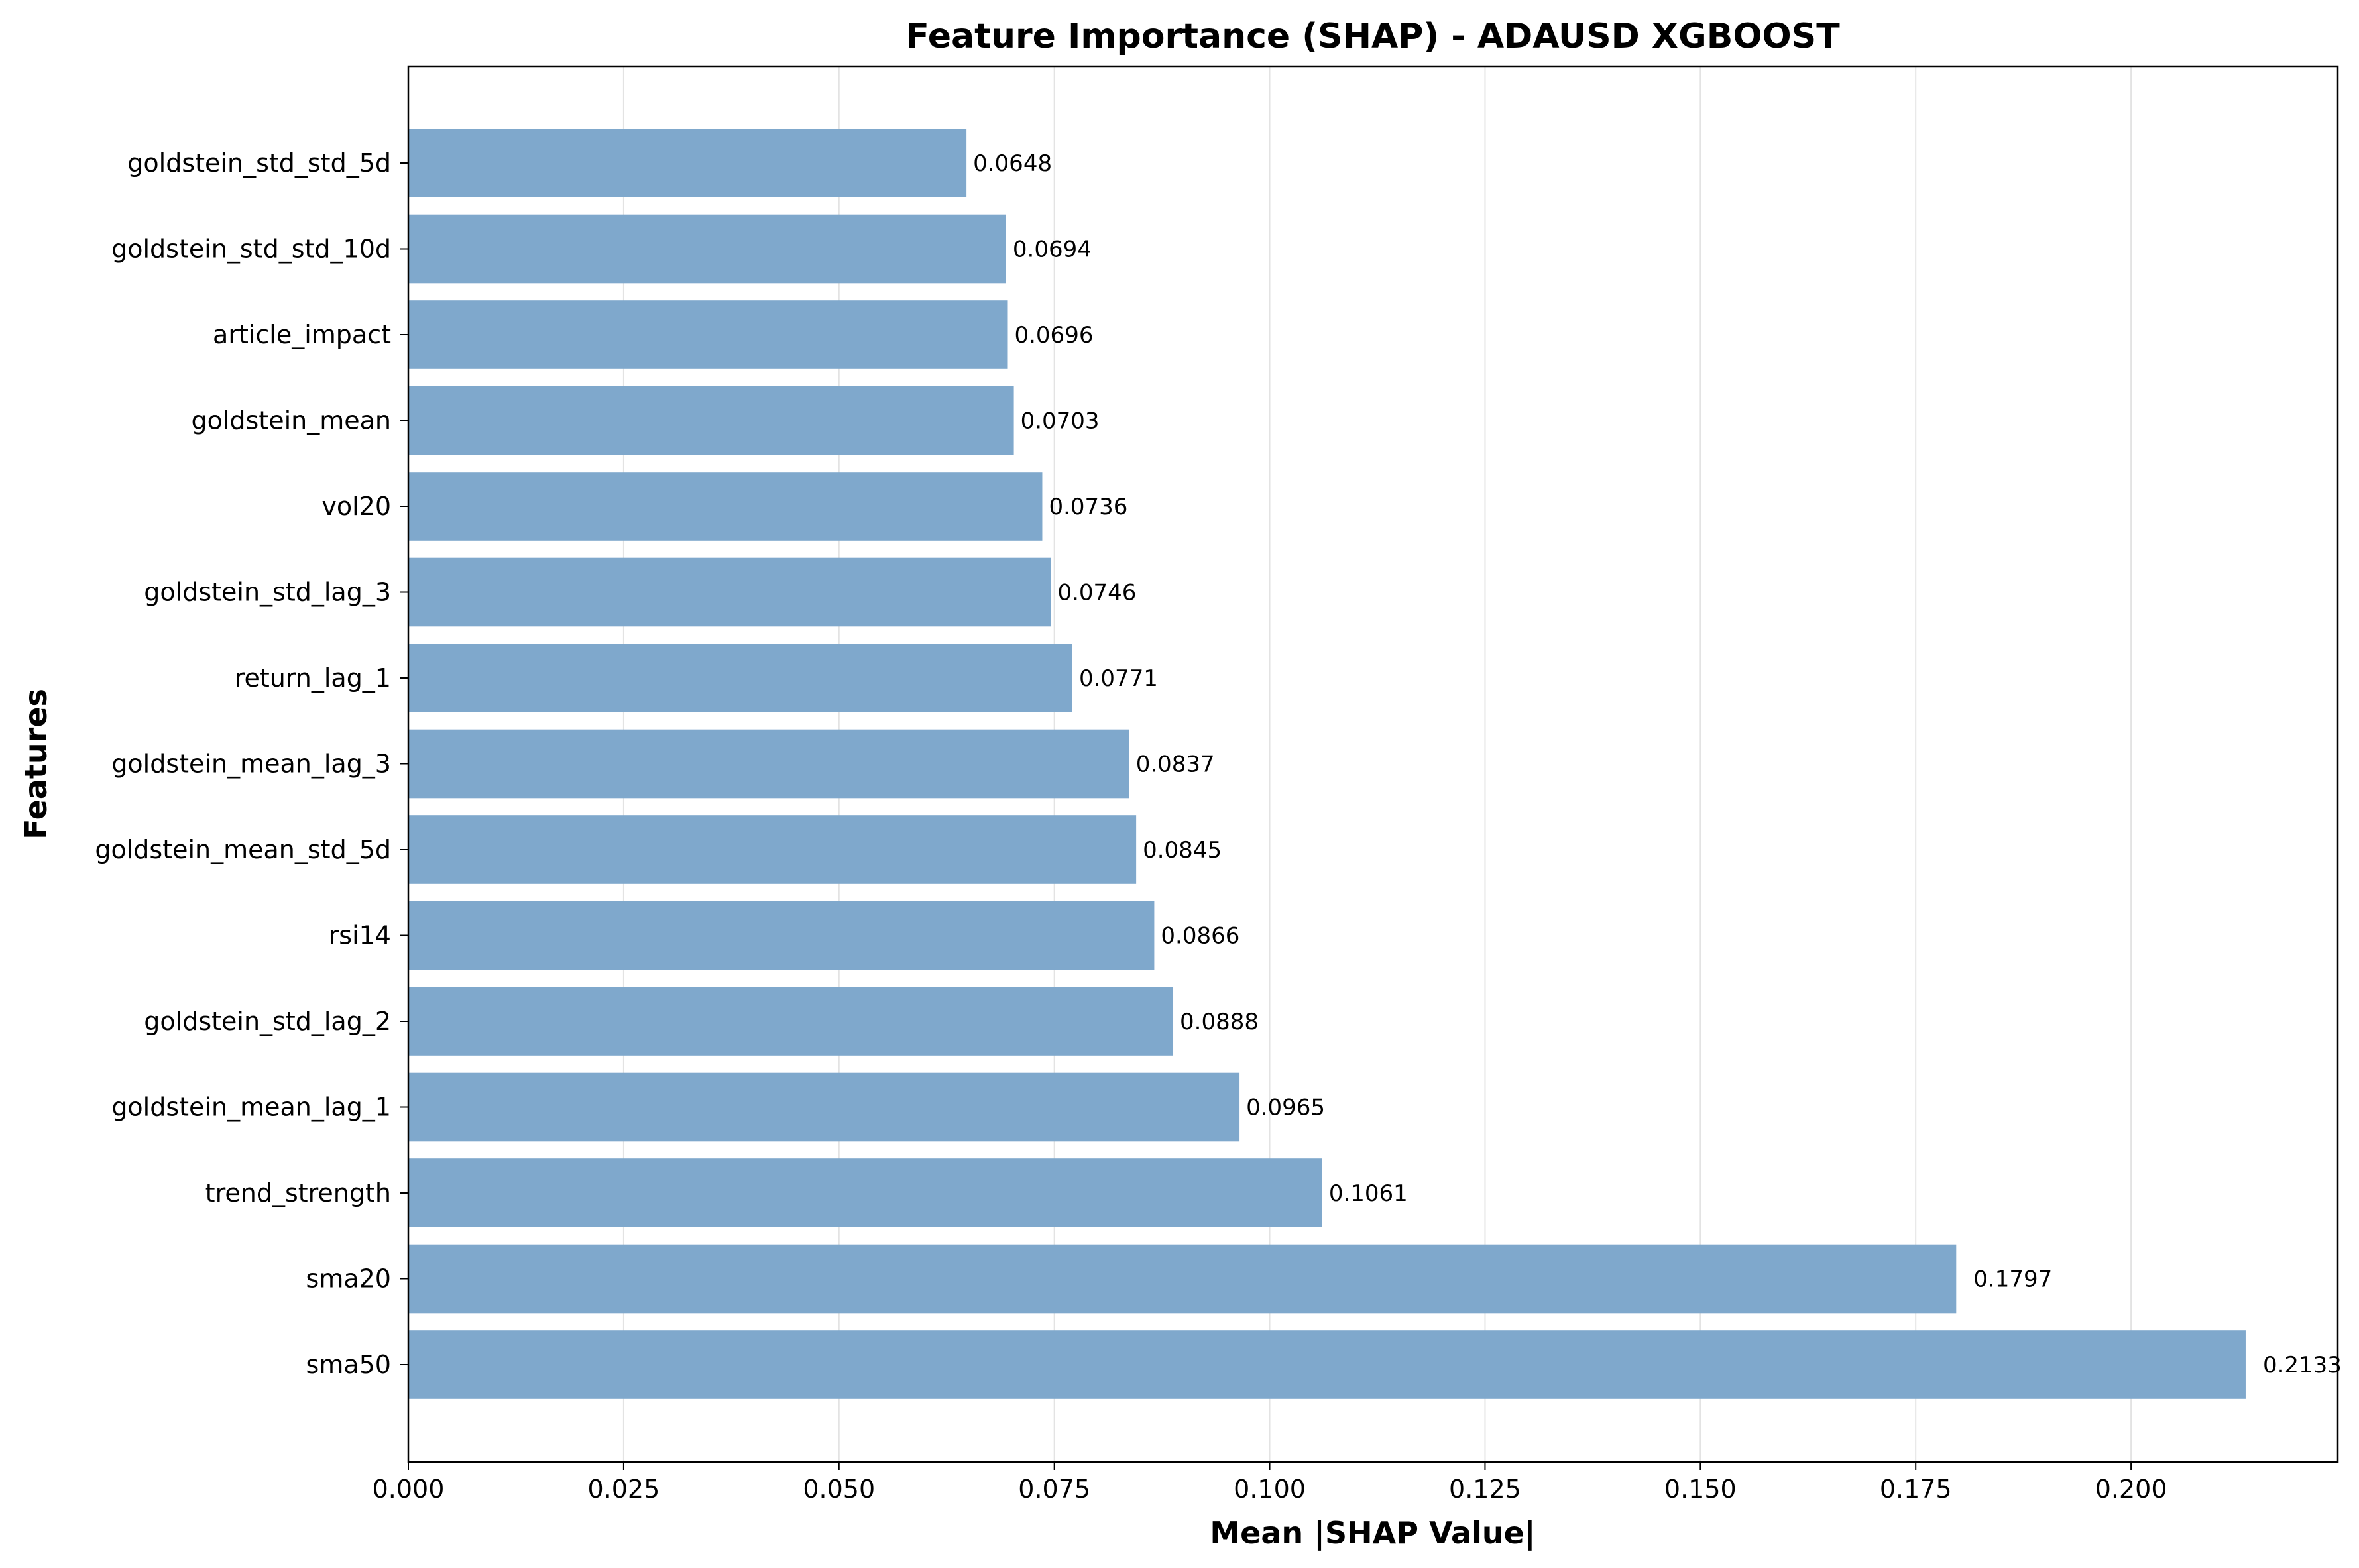 Image resolution: width=2359 pixels, height=1568 pixels. What do you see at coordinates (259, 163) in the screenshot?
I see `y-tick-label: goldstein_std_std_5d` at bounding box center [259, 163].